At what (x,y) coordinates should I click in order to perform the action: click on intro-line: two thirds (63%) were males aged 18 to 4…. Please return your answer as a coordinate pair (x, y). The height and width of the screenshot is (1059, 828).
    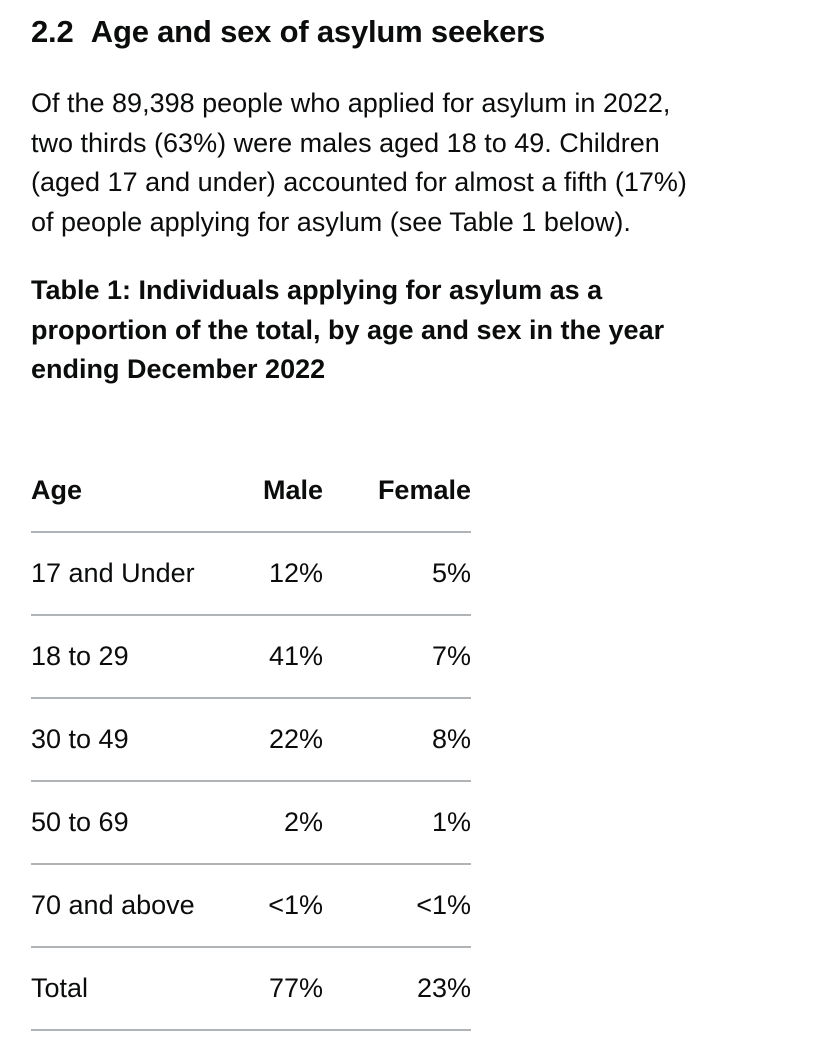
    Looking at the image, I should click on (345, 142).